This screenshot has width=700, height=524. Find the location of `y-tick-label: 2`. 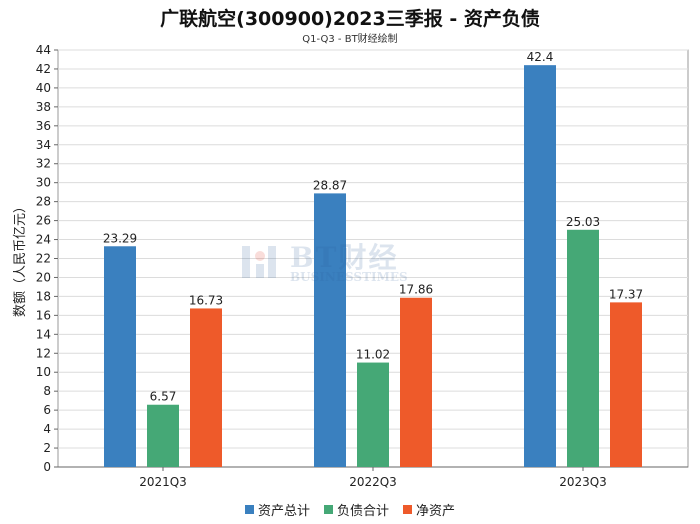

y-tick-label: 2 is located at coordinates (47, 448).